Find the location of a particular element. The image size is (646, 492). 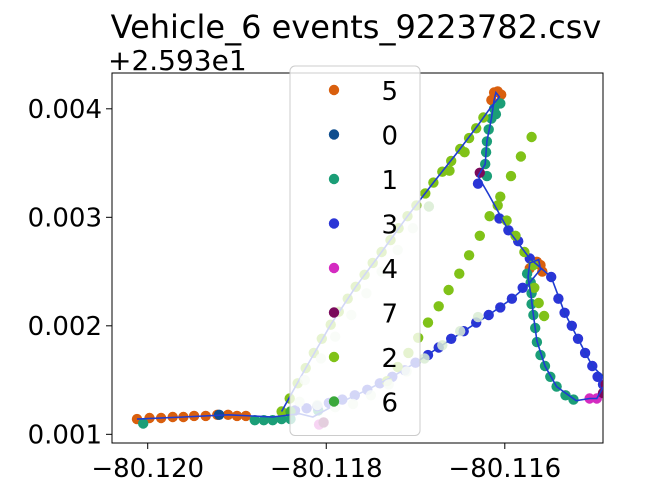

legend-label-6: 6 is located at coordinates (389, 404).